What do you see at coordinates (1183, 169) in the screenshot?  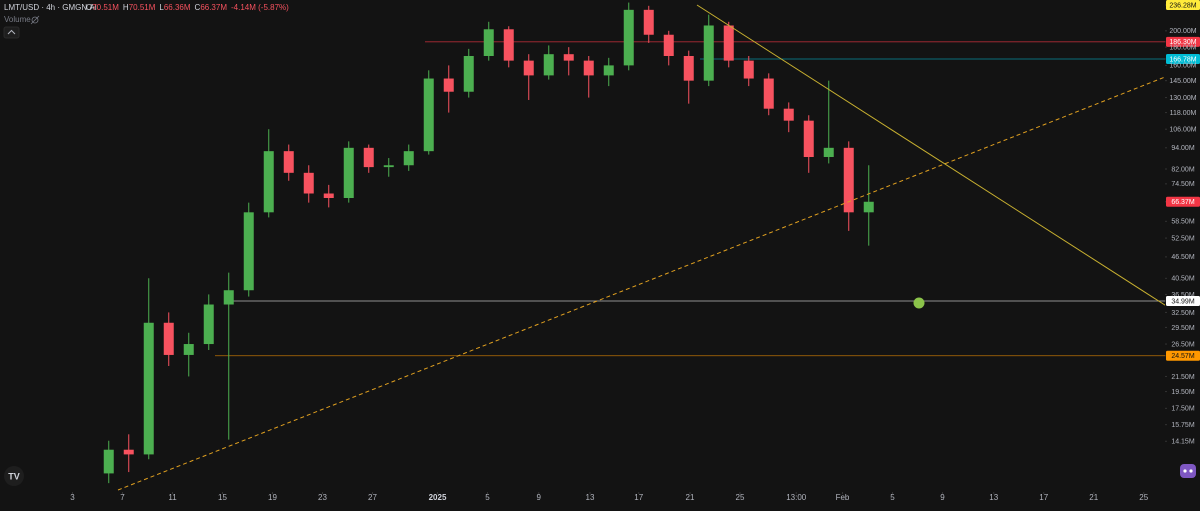 I see `y-tick-label: 82.00M` at bounding box center [1183, 169].